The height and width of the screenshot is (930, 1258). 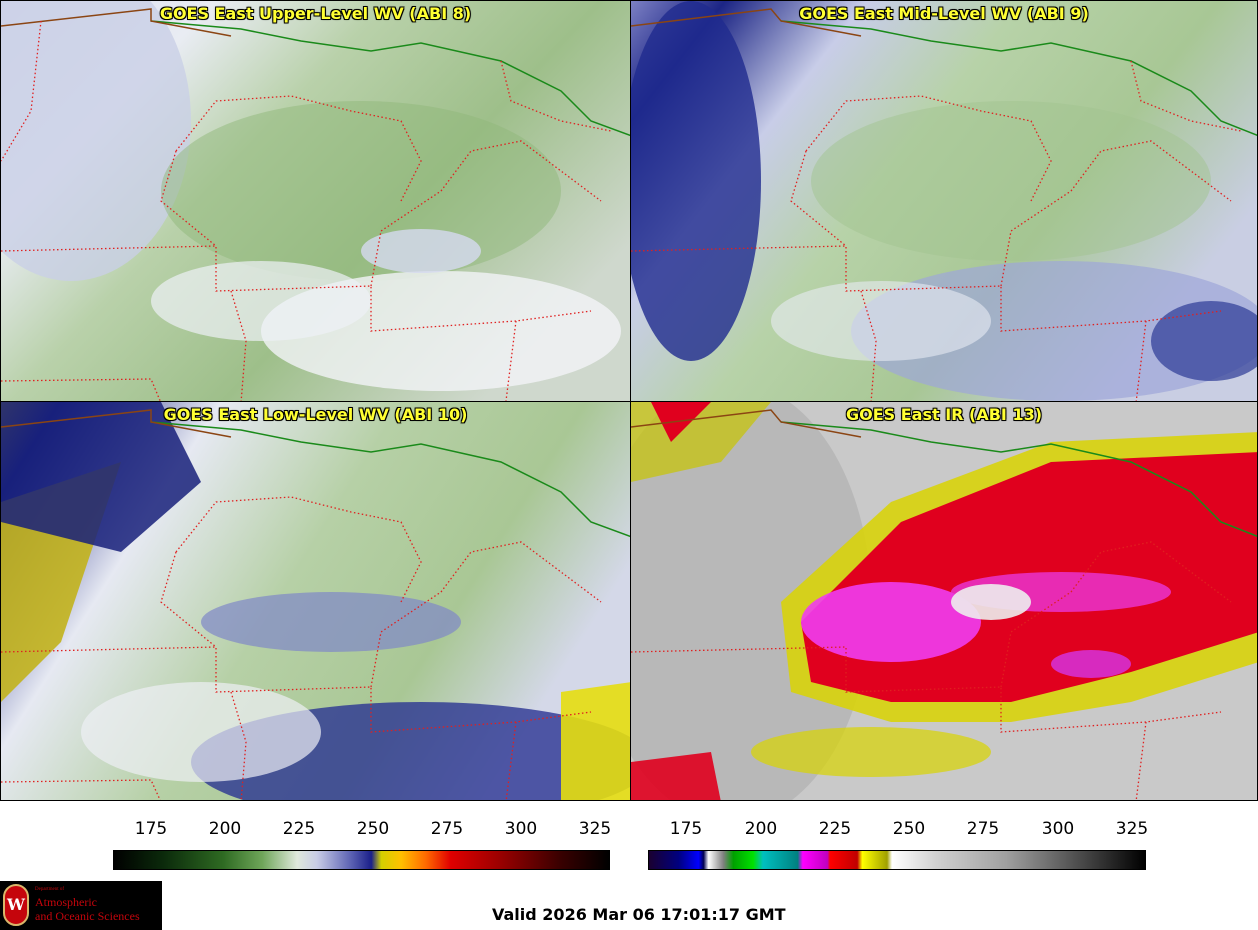 I want to click on valid-time: Valid 2026 Mar 06 17:01:17 GMT, so click(x=639, y=914).